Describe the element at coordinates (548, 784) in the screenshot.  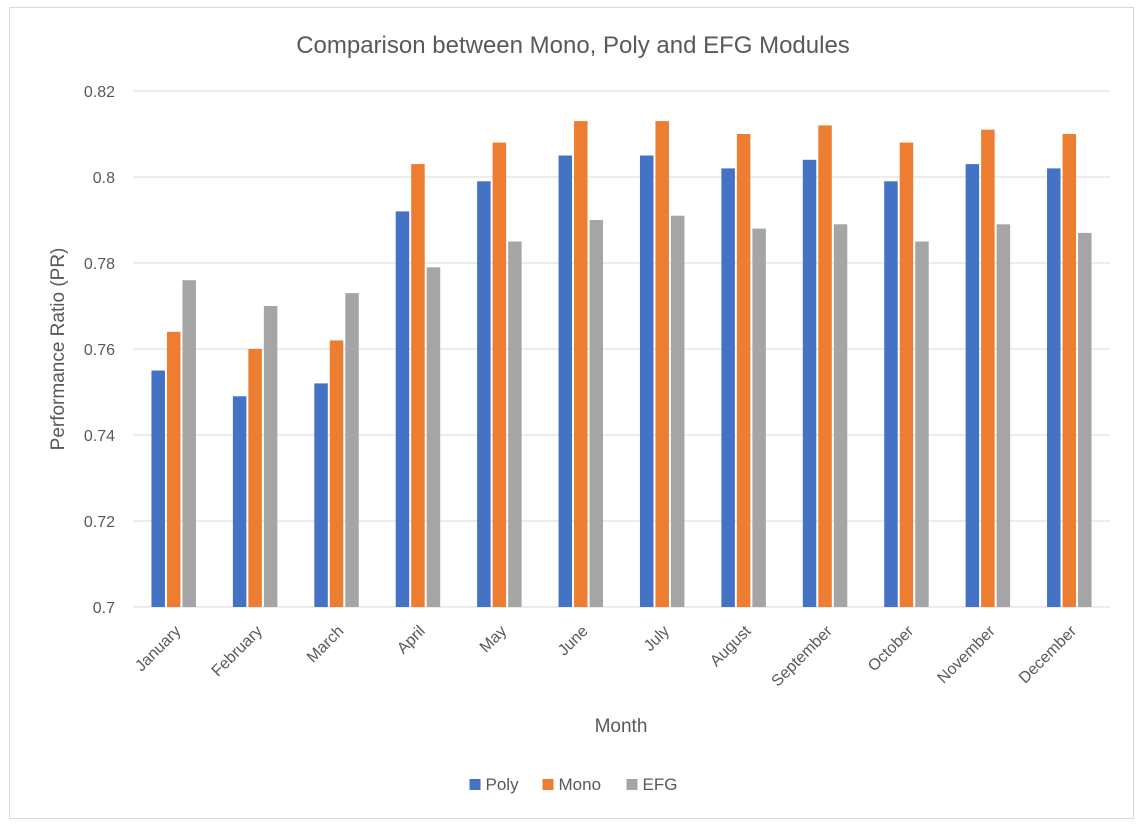
I see `legend-swatch-mono` at that location.